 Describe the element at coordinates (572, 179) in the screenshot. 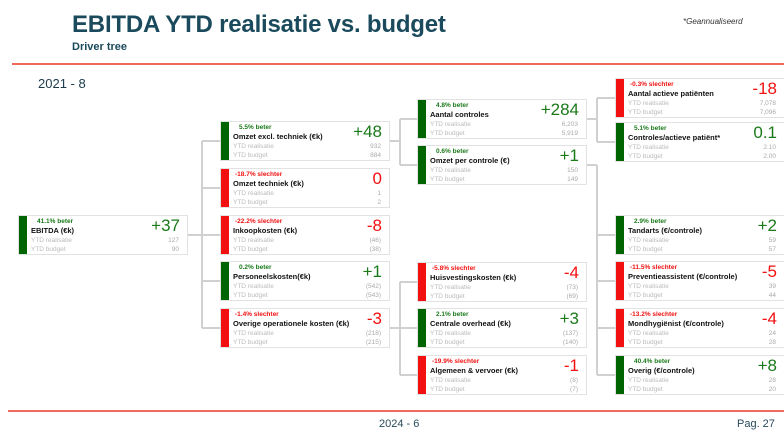

I see `budget-value: 149` at that location.